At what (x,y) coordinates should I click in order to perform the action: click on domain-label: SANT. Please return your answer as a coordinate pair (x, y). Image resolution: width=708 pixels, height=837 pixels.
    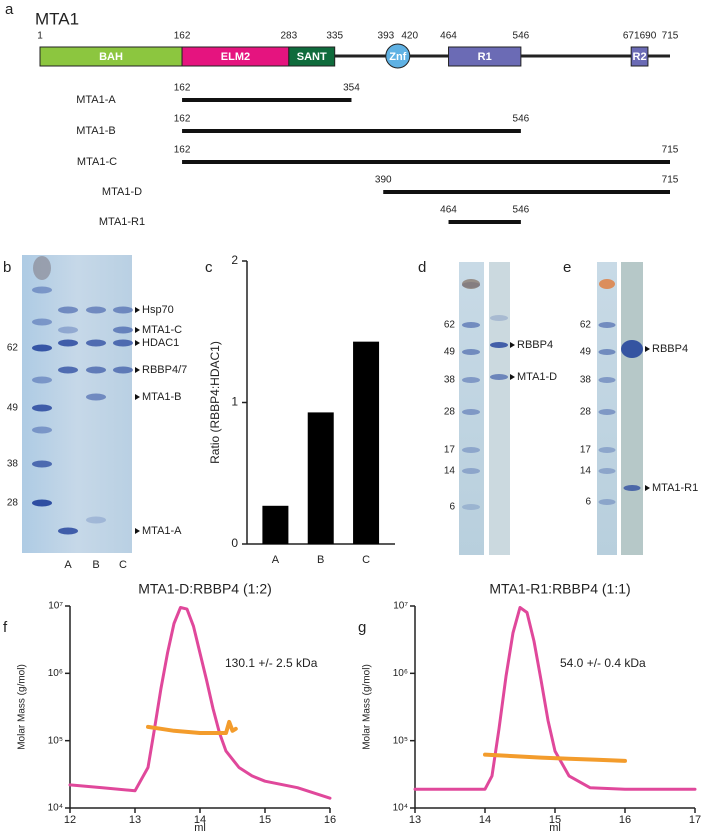
    Looking at the image, I should click on (312, 57).